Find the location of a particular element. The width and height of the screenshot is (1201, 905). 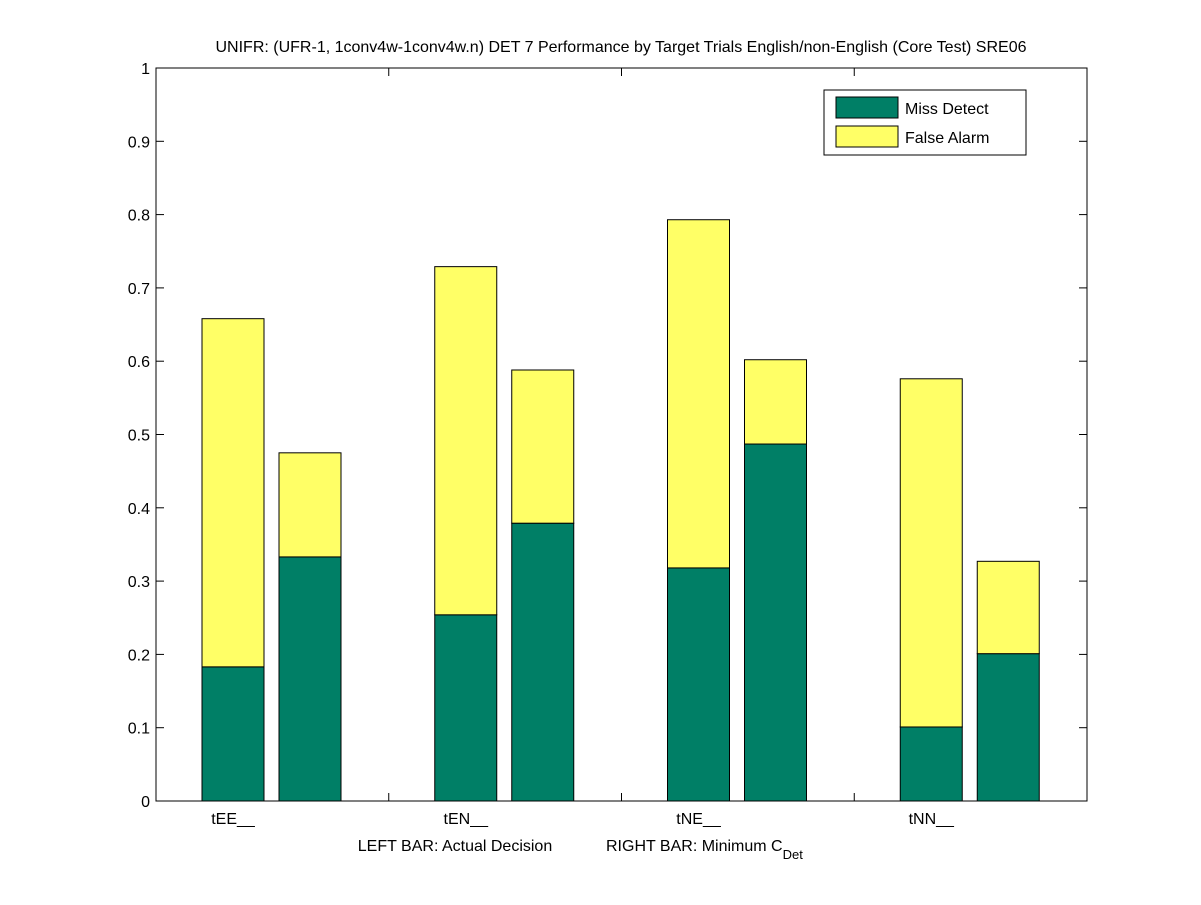

bar-ten-actual-decision-false-alarm is located at coordinates (466, 441).